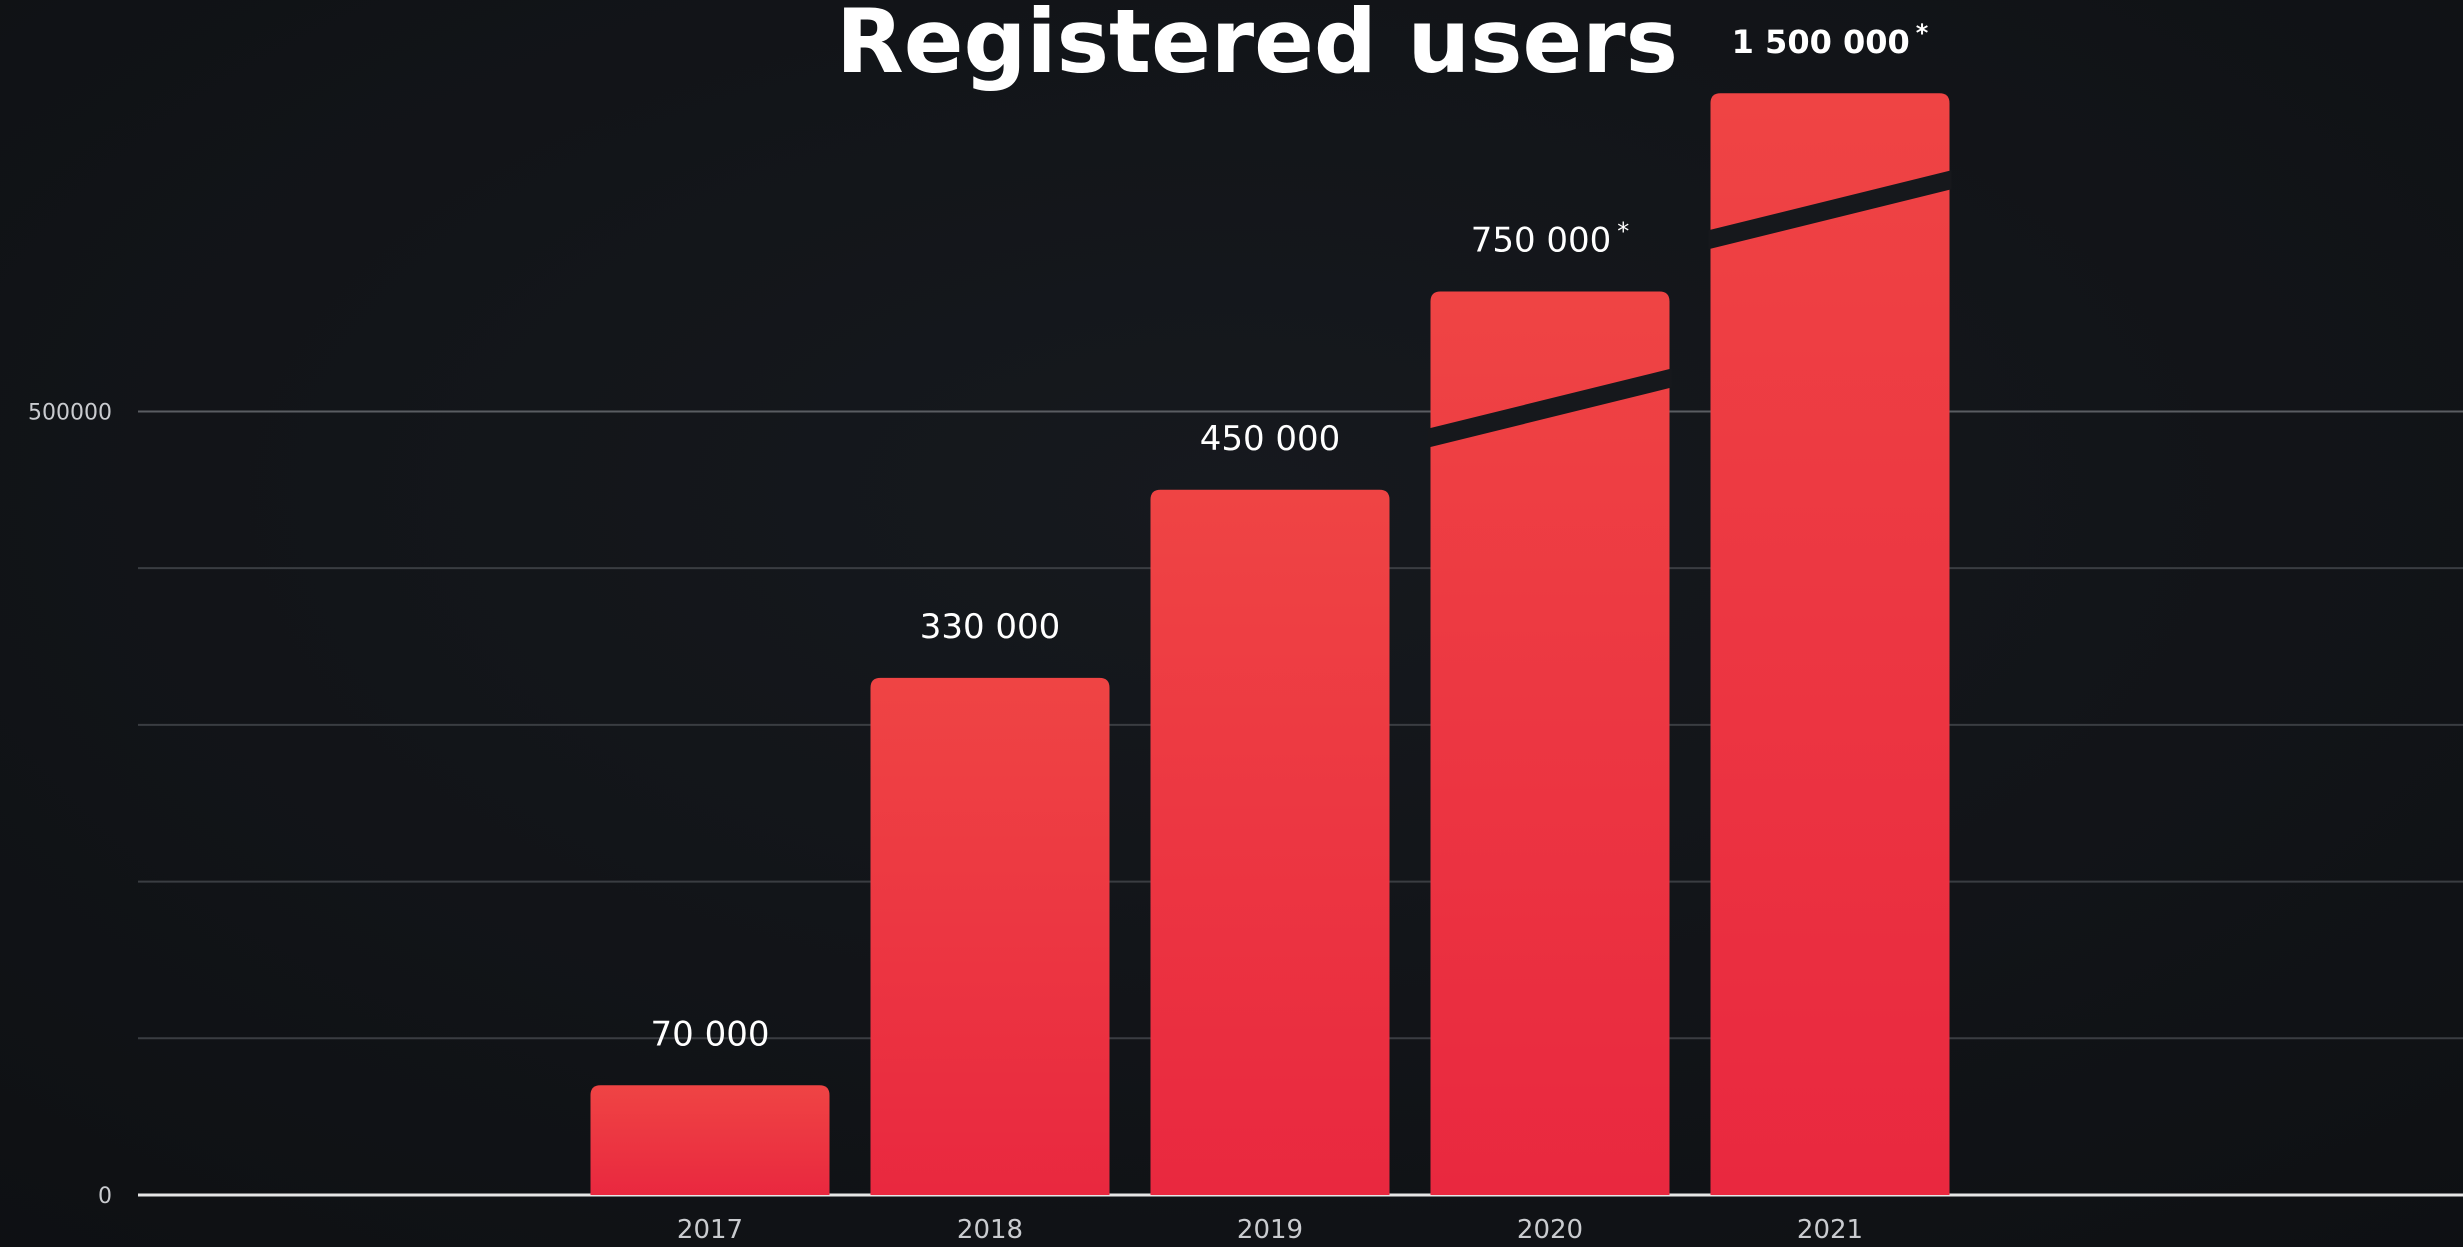 The height and width of the screenshot is (1247, 2463). I want to click on value-label: 330 000, so click(990, 627).